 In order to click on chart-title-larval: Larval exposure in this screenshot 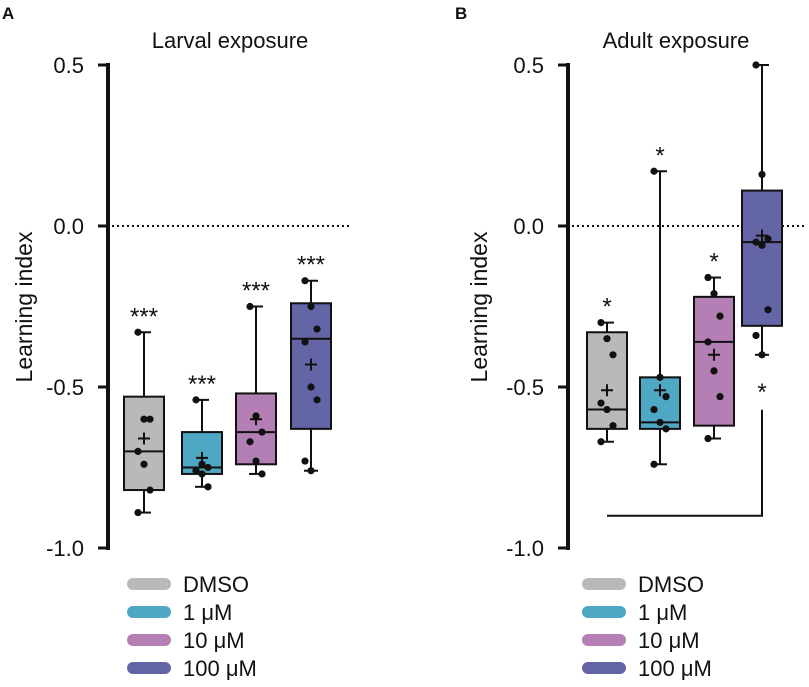, I will do `click(230, 40)`.